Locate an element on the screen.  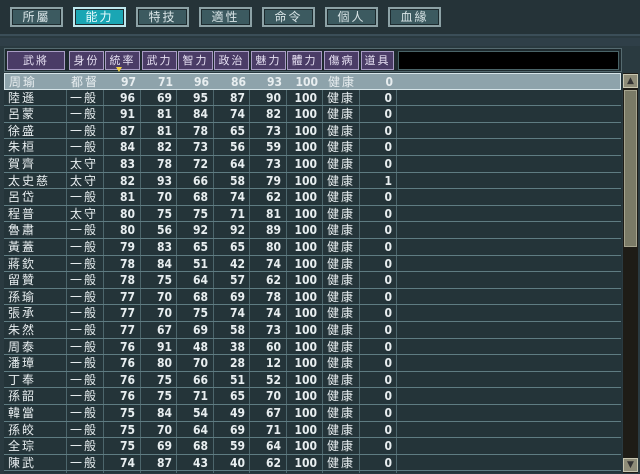
stat-魅力: 60 is located at coordinates (273, 346).